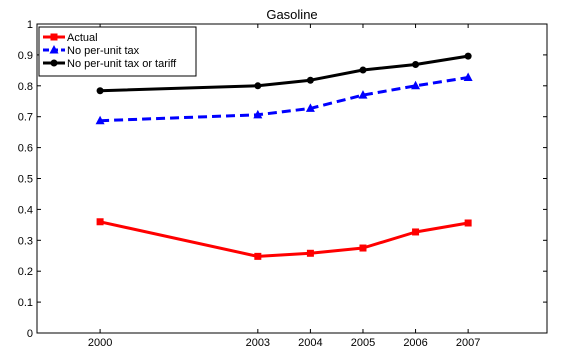 The height and width of the screenshot is (351, 563). What do you see at coordinates (30, 334) in the screenshot?
I see `y-tick-label: 0` at bounding box center [30, 334].